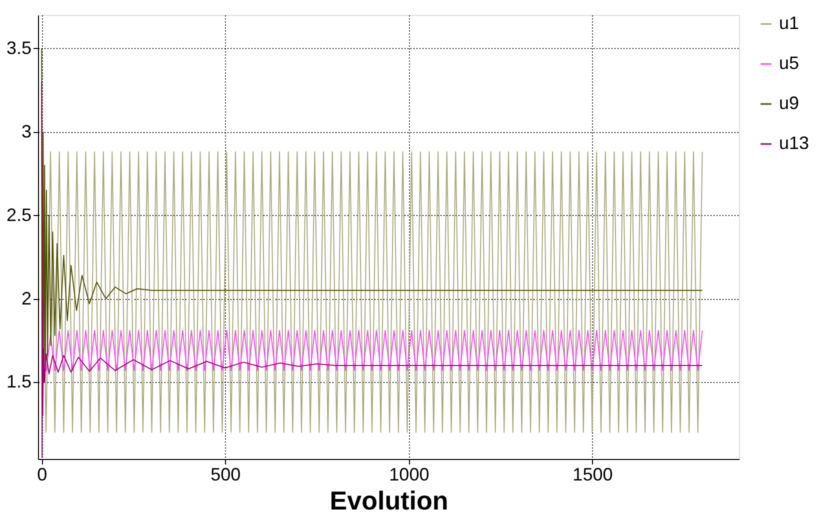 The image size is (815, 519). What do you see at coordinates (19, 48) in the screenshot?
I see `y-tick-label: 3.5` at bounding box center [19, 48].